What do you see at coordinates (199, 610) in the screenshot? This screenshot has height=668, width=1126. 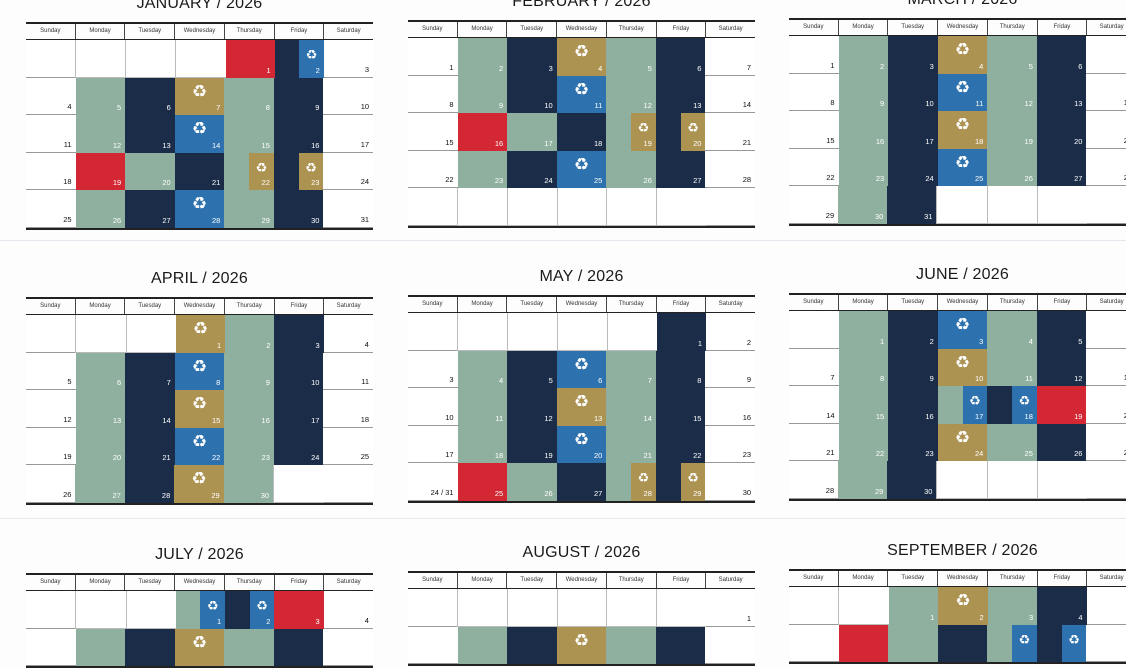 I see `week-row: ♻ 1 ♻ 2 3 4` at bounding box center [199, 610].